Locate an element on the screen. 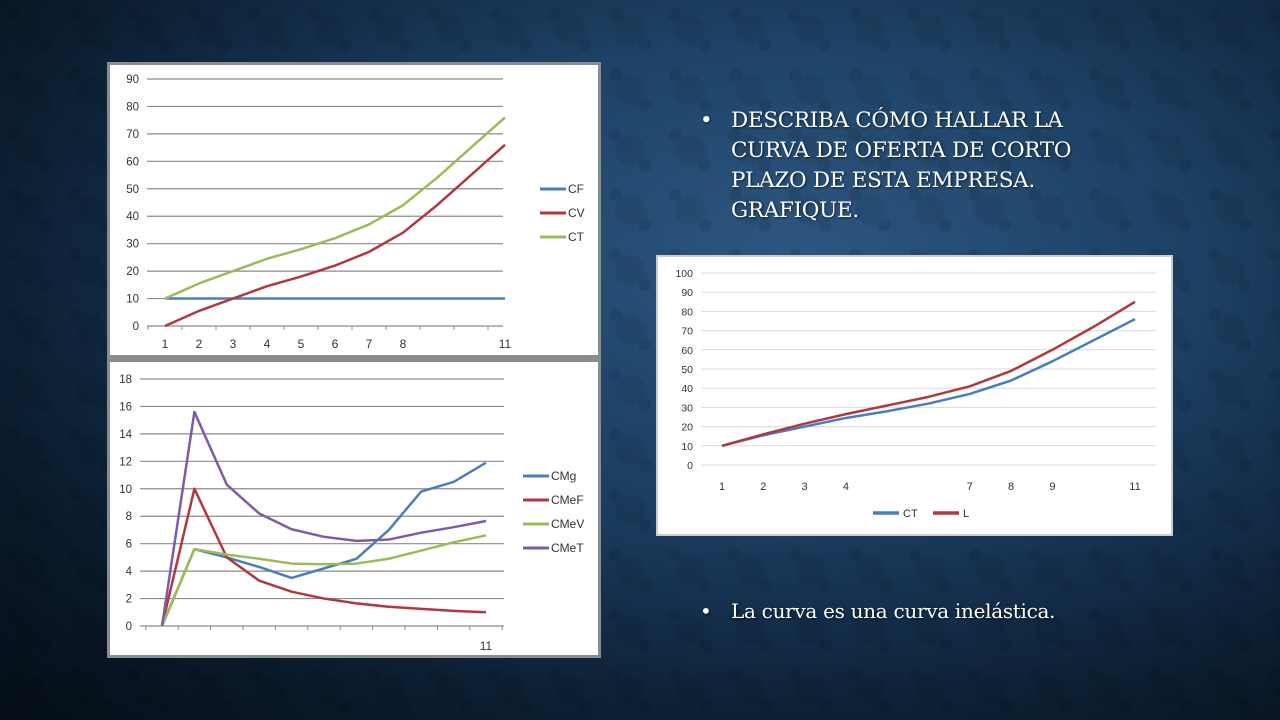  y-tick-label: 12 is located at coordinates (125, 462).